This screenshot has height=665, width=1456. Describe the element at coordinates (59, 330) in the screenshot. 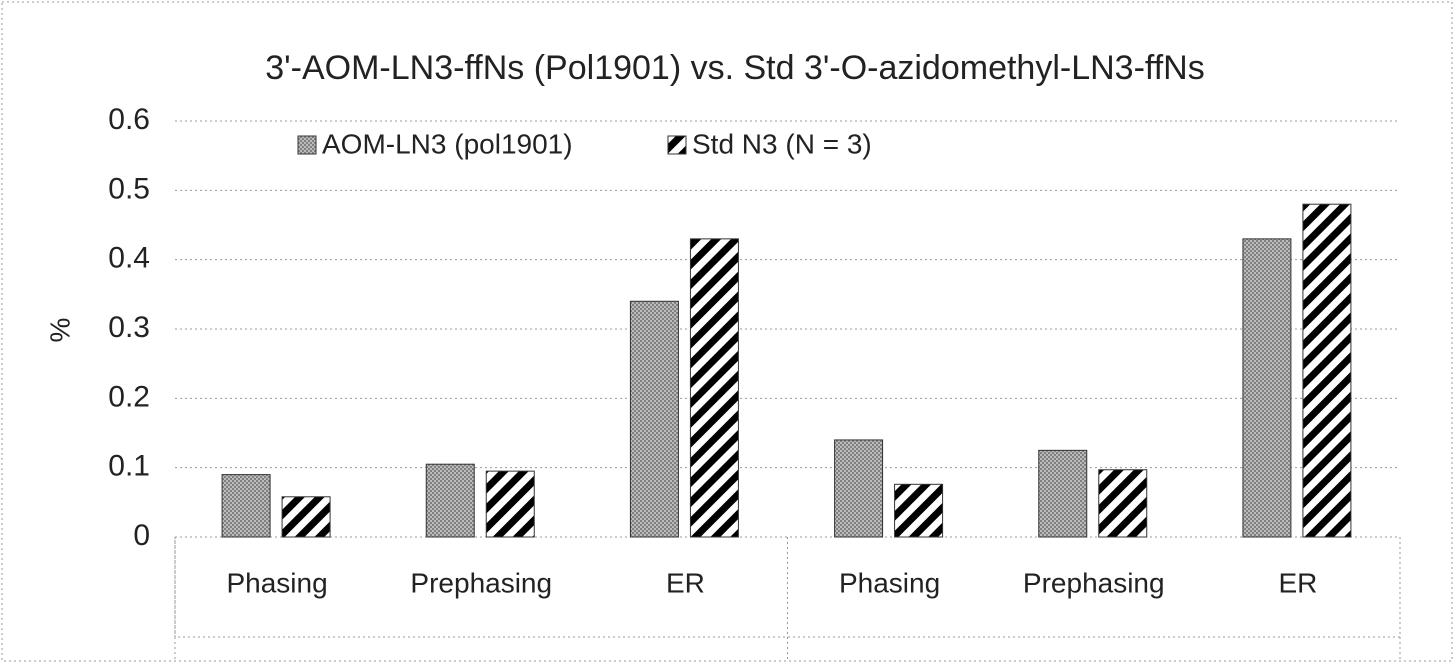

I see `y-axis-label: %` at that location.